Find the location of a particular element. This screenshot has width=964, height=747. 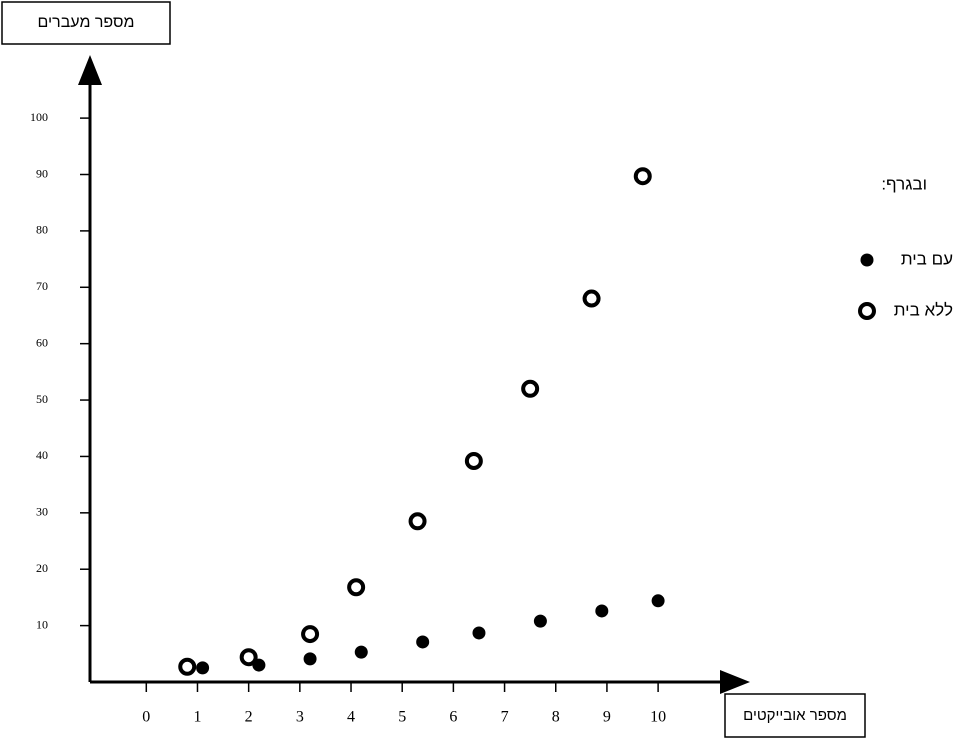

legend-label: ללא בית is located at coordinates (923, 309).